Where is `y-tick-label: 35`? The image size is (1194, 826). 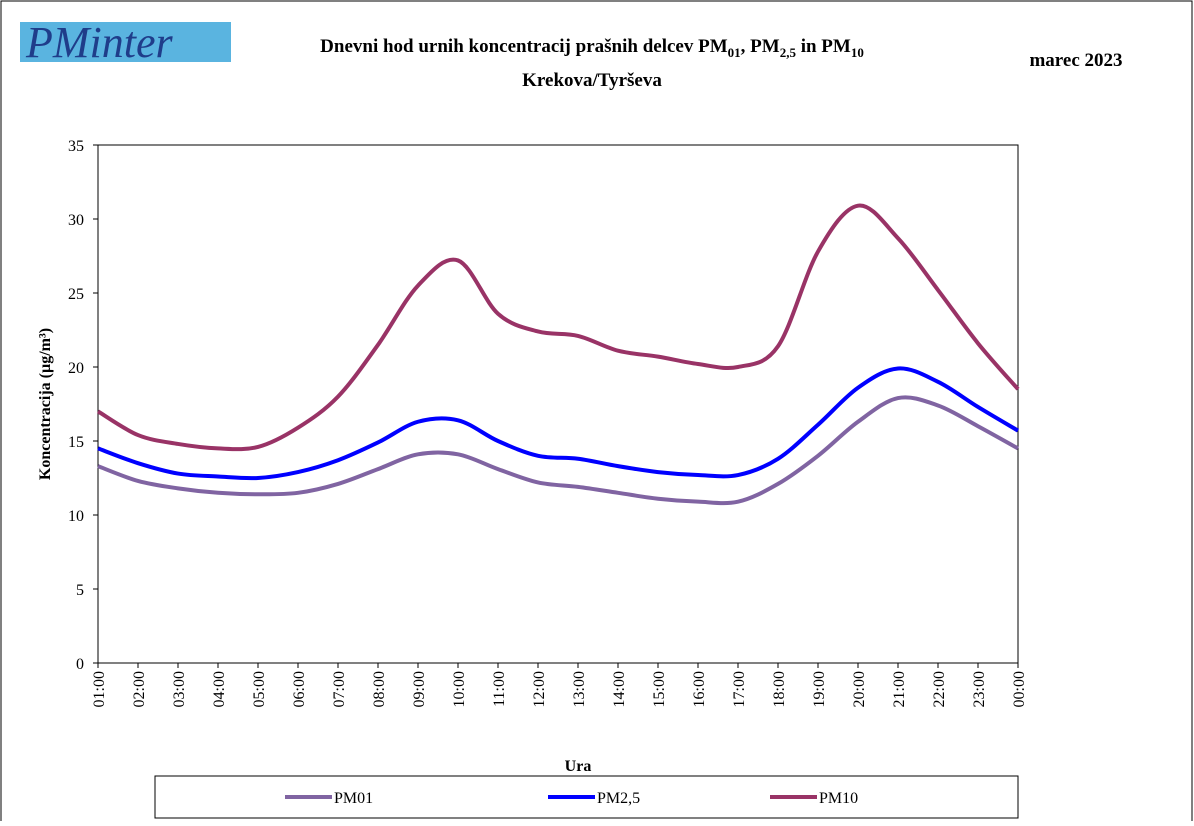
y-tick-label: 35 is located at coordinates (76, 146).